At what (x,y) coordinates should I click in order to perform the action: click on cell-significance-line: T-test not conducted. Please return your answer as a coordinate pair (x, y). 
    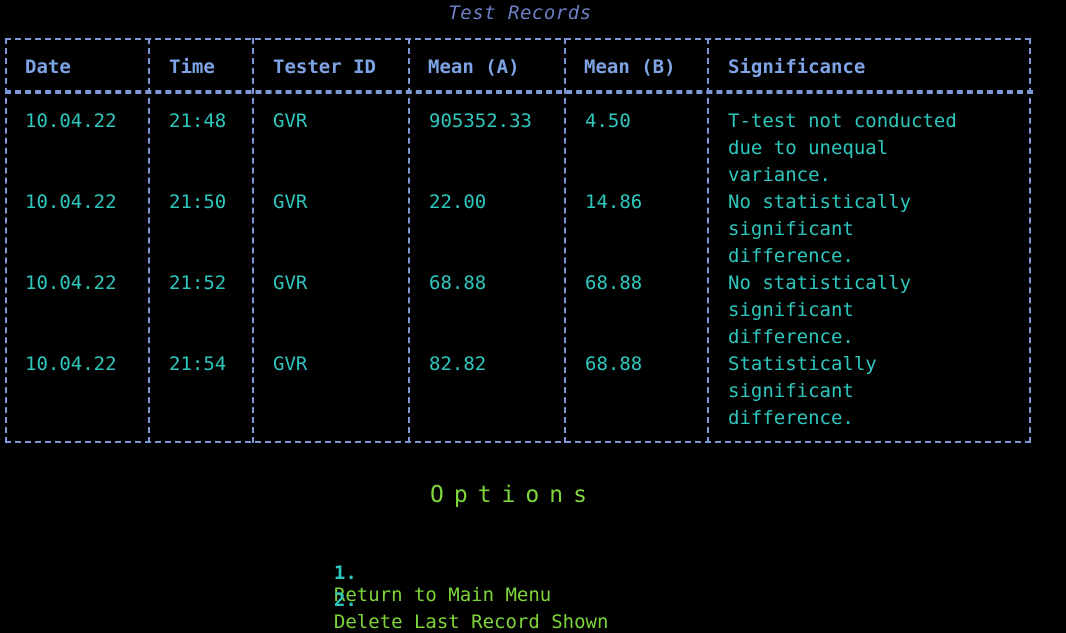
    Looking at the image, I should click on (842, 121).